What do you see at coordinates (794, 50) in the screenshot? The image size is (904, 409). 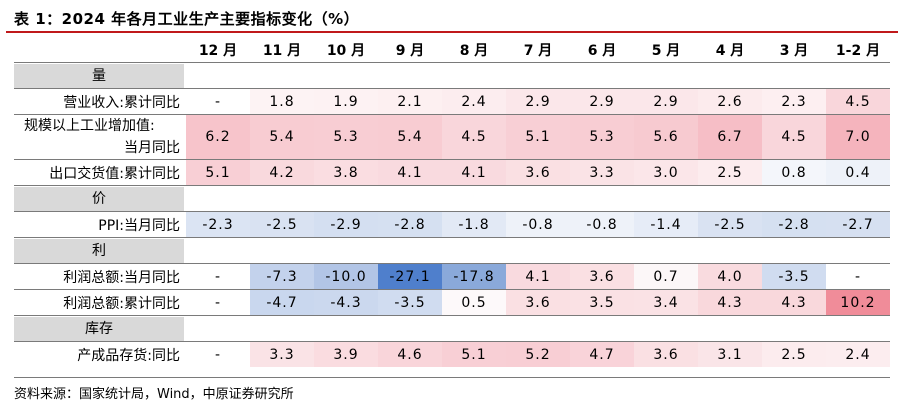 I see `column-header: 3 月` at bounding box center [794, 50].